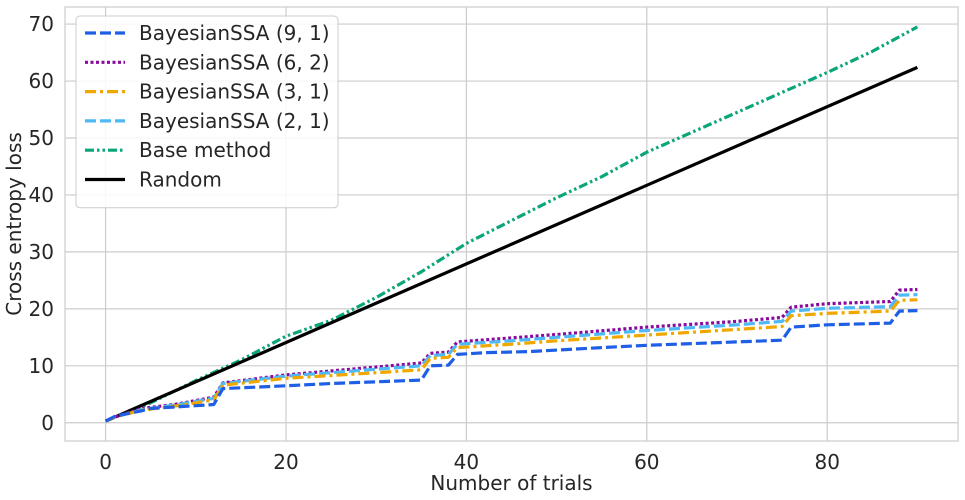 Image resolution: width=965 pixels, height=500 pixels. What do you see at coordinates (826, 462) in the screenshot?
I see `x-tick-label: 80` at bounding box center [826, 462].